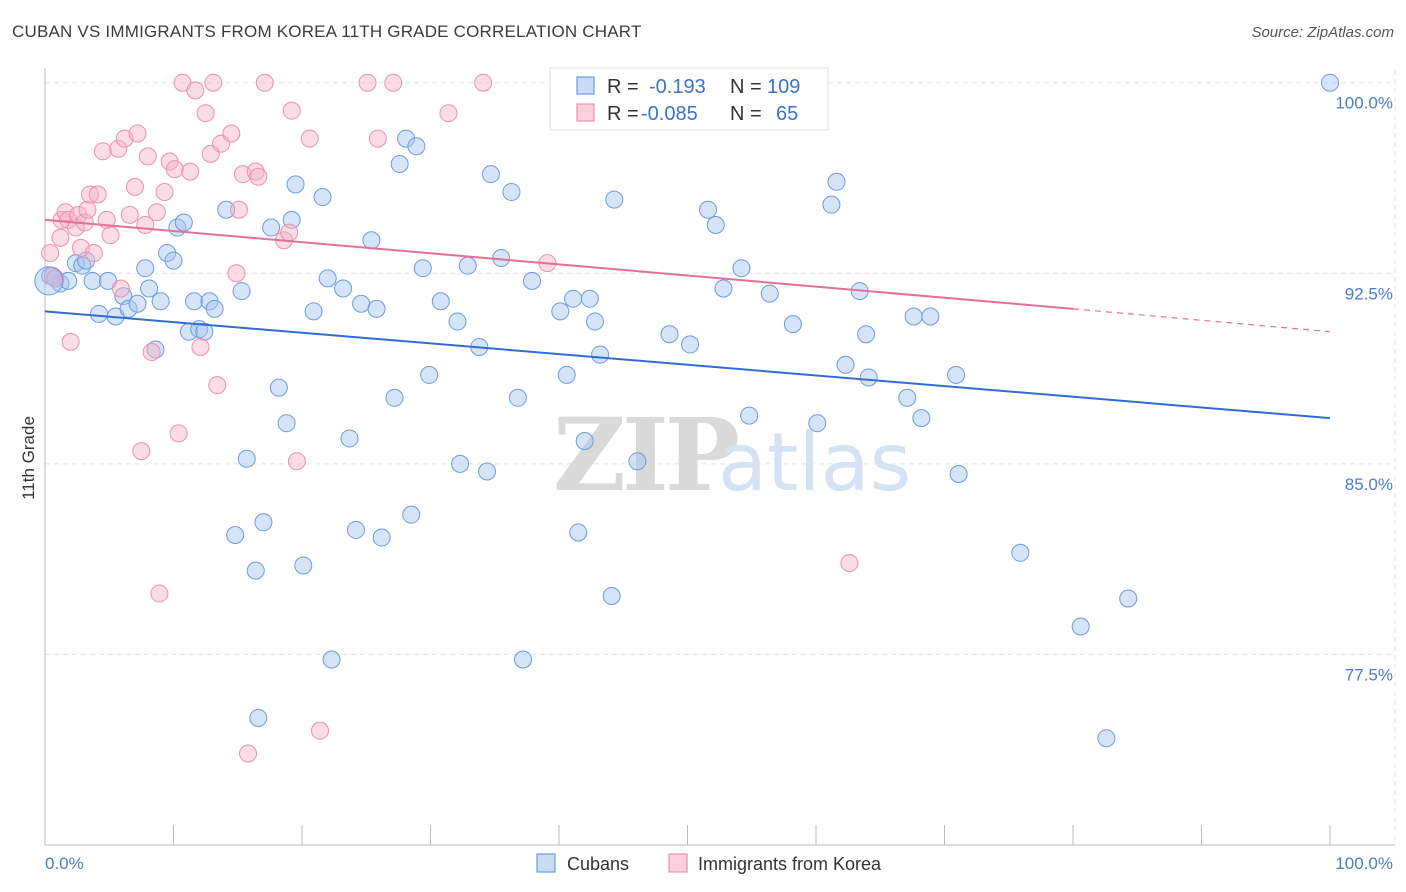  I want to click on chart-source: Source: ZipAtlas.com, so click(1322, 32).